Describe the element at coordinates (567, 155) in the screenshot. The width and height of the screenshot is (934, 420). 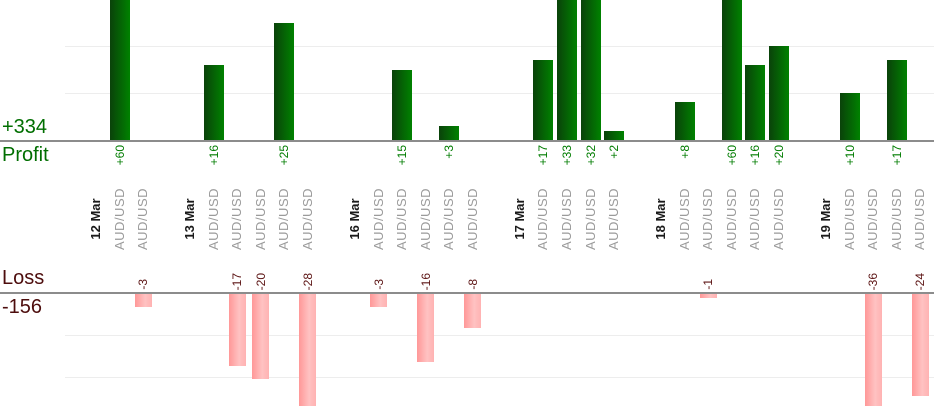
I see `profit-bar-value-label: +33` at that location.